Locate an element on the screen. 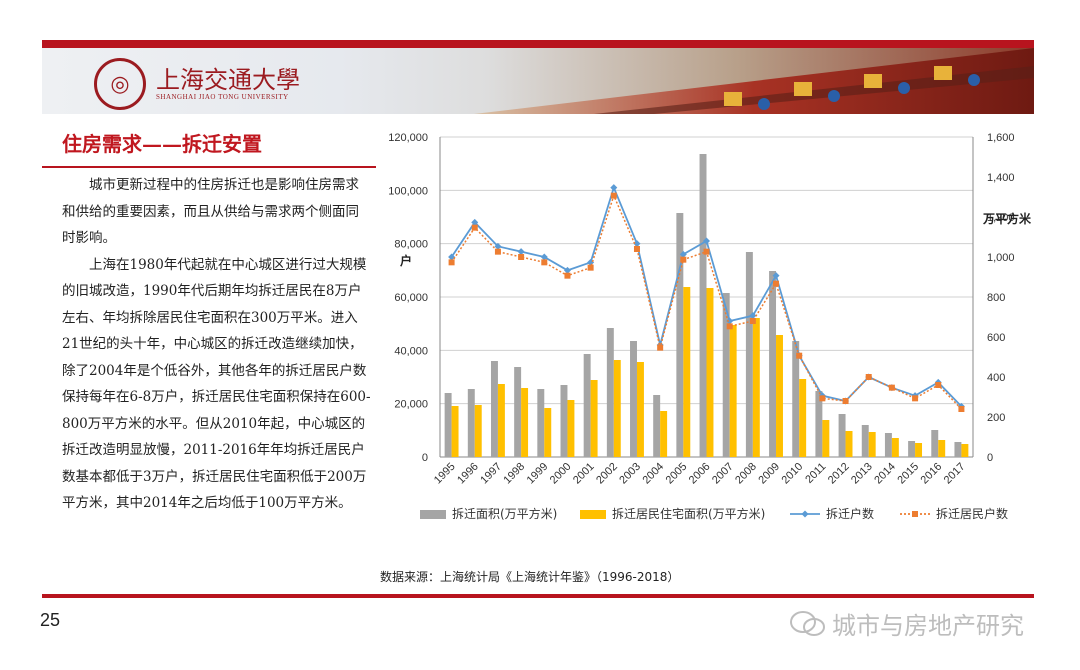 The width and height of the screenshot is (1080, 670). section-title: 住房需求——拆迁安置 is located at coordinates (162, 144).